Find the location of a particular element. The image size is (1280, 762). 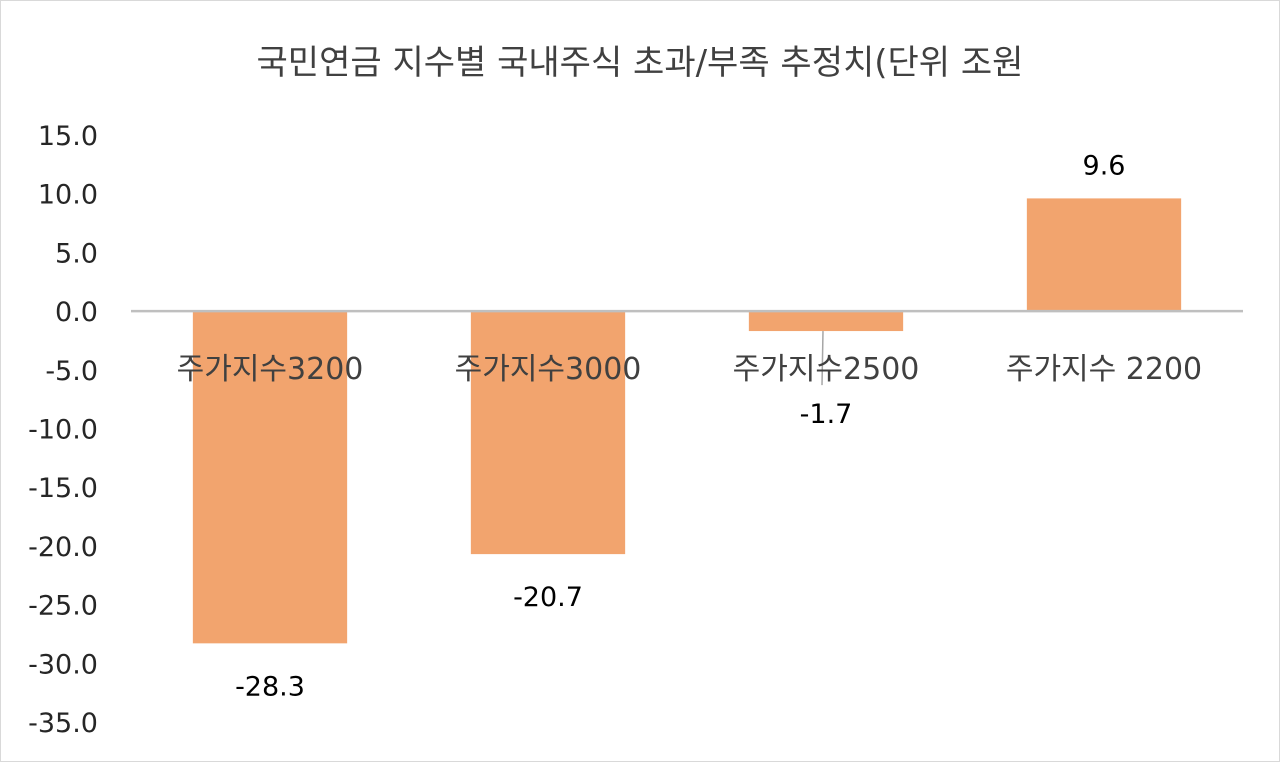

leader-lines is located at coordinates (822, 358).